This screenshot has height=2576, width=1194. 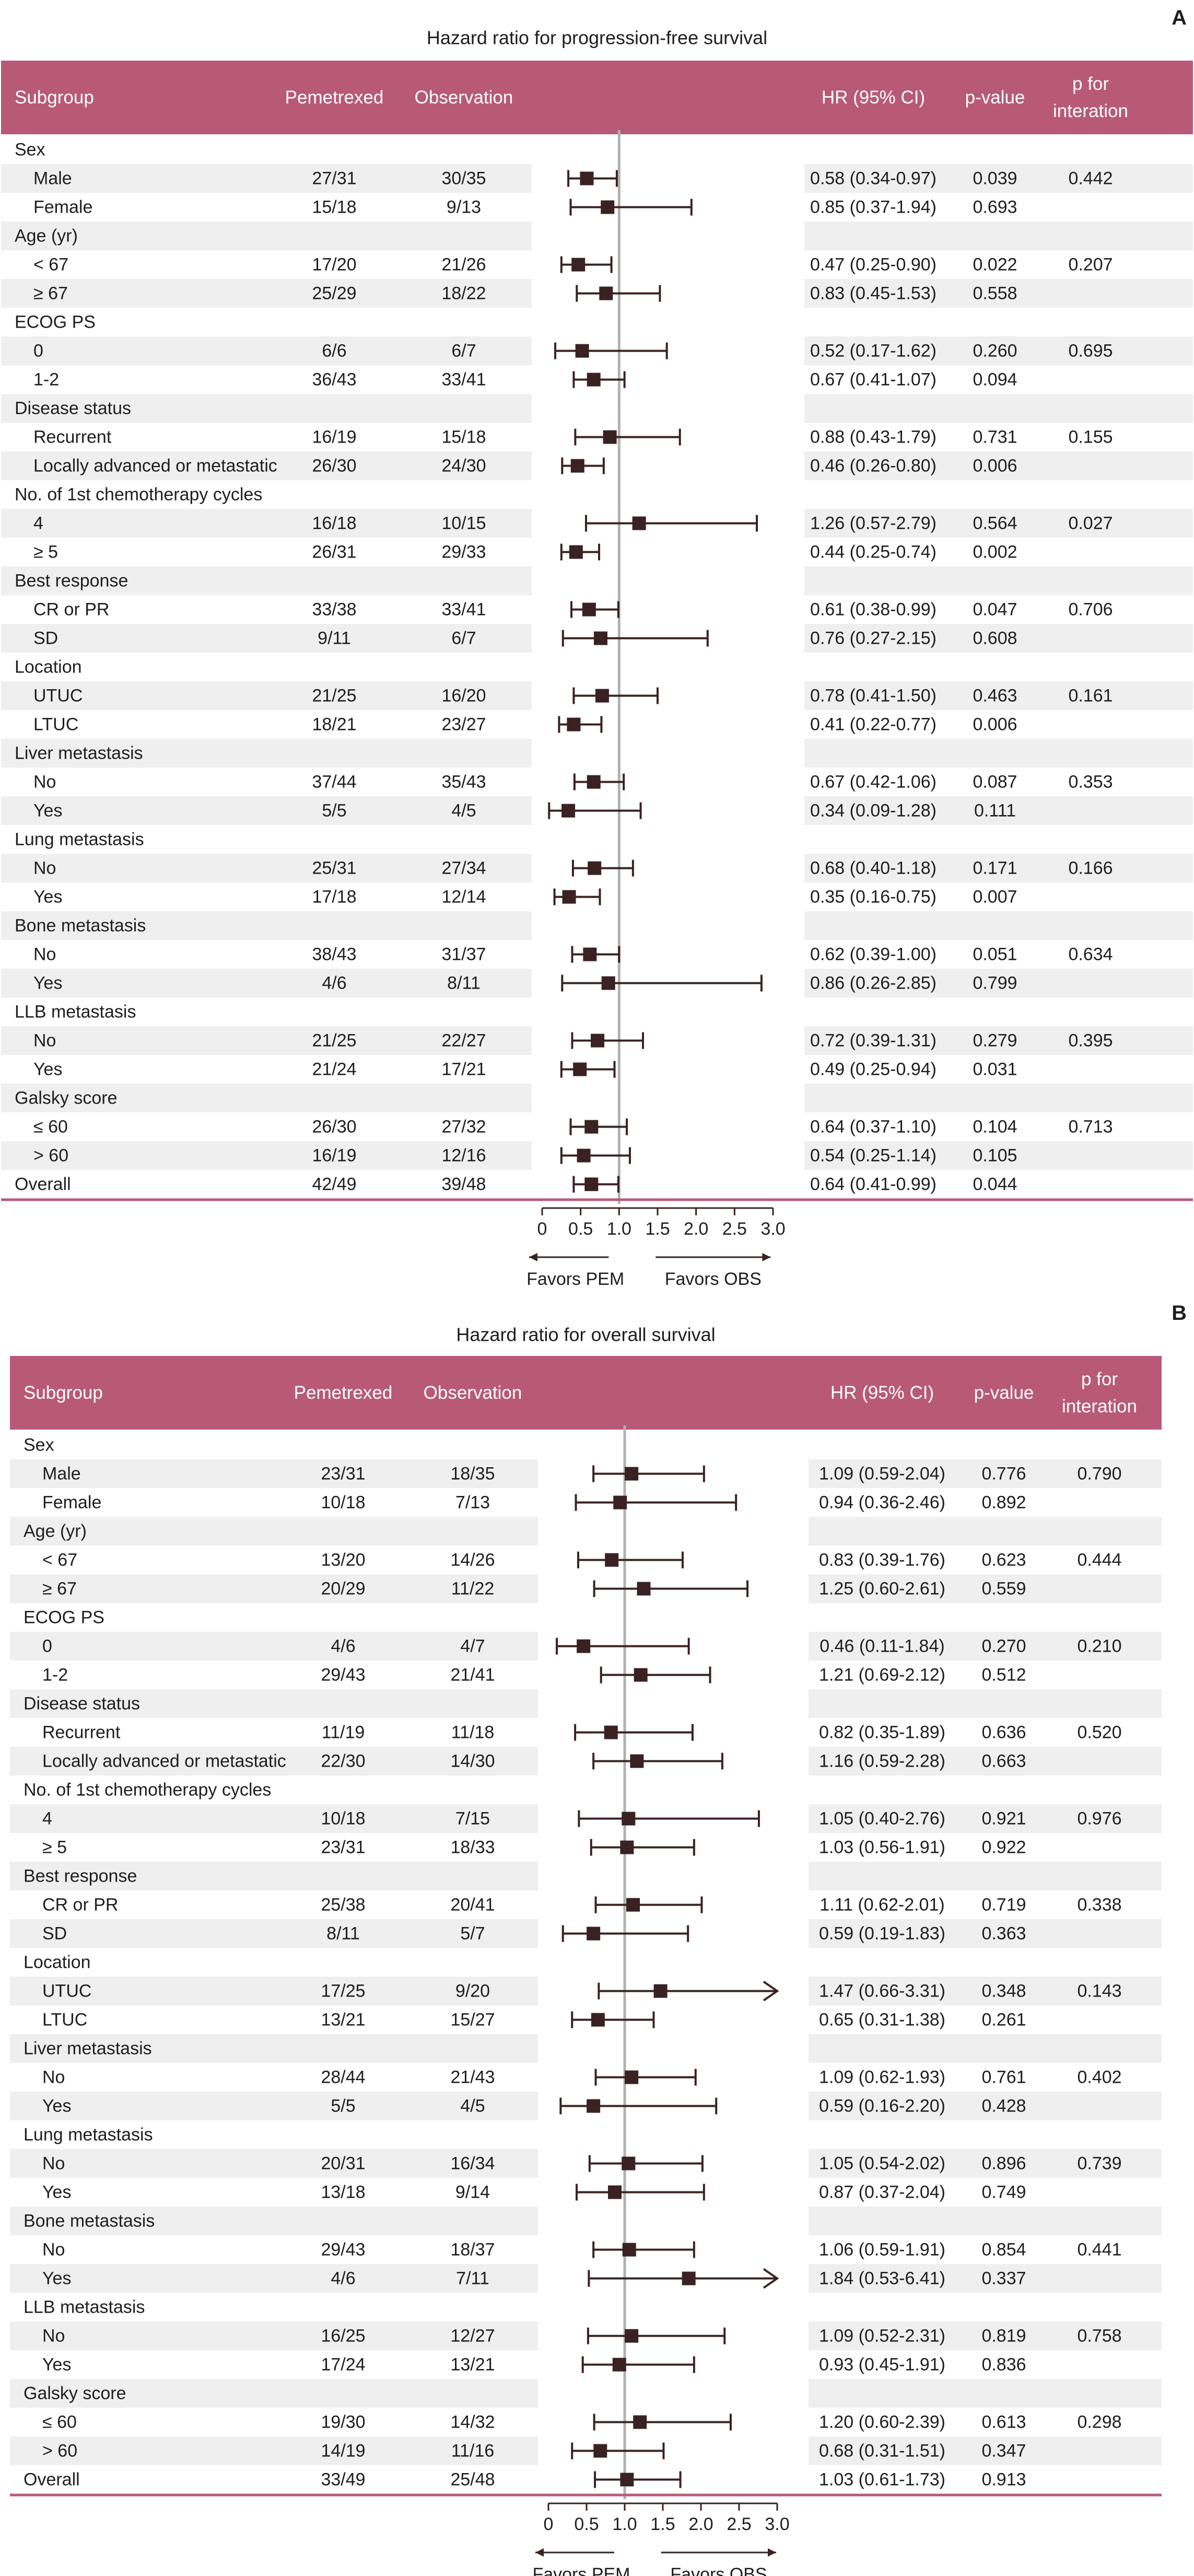 I want to click on p-value: 0.922, so click(x=1003, y=1848).